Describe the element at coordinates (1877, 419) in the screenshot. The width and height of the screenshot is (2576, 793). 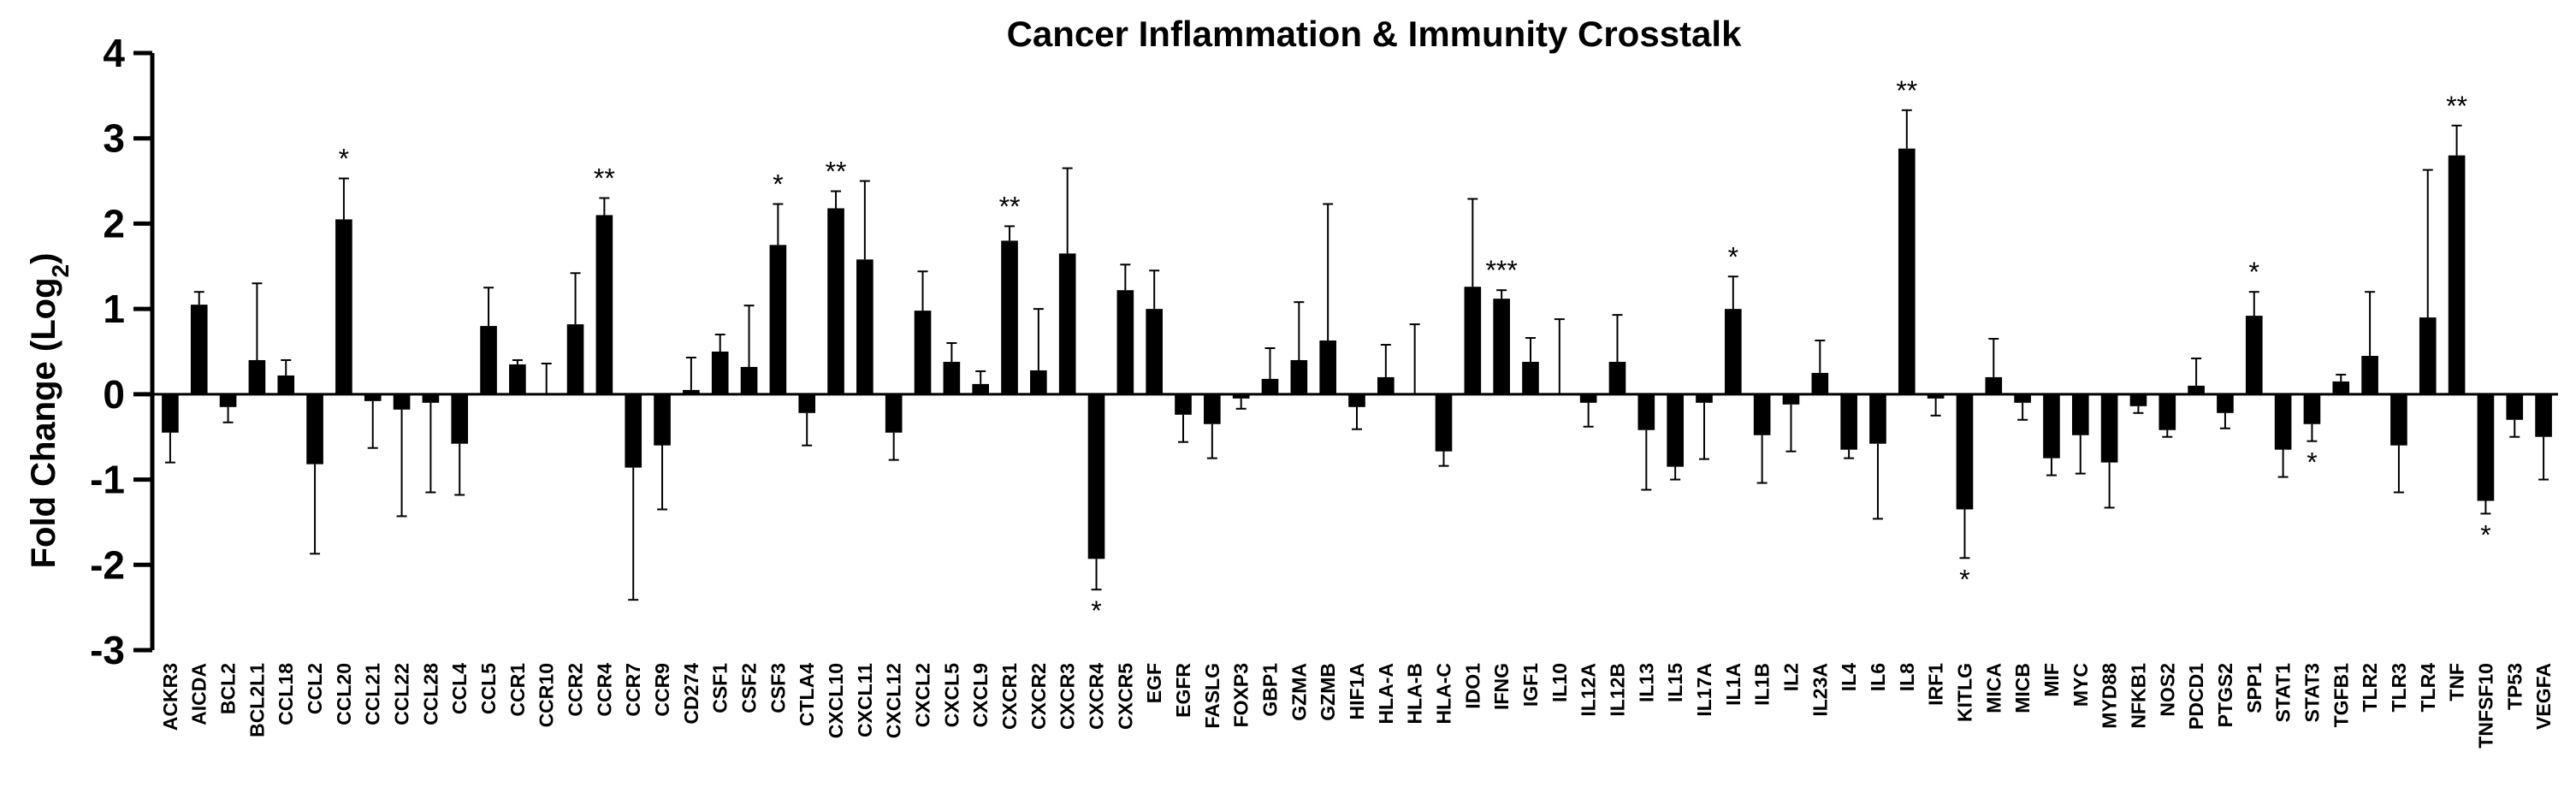
I see `bar-IL6` at that location.